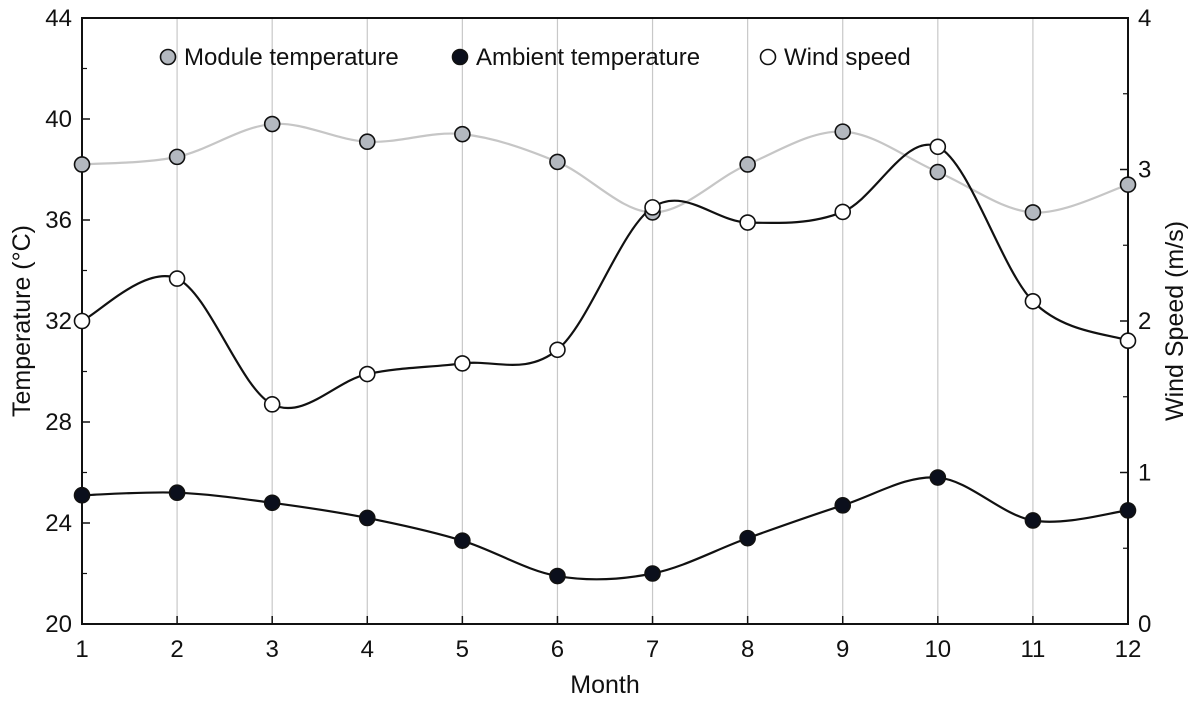 This screenshot has width=1200, height=701. What do you see at coordinates (1144, 473) in the screenshot?
I see `y2-tick-label: 1` at bounding box center [1144, 473].